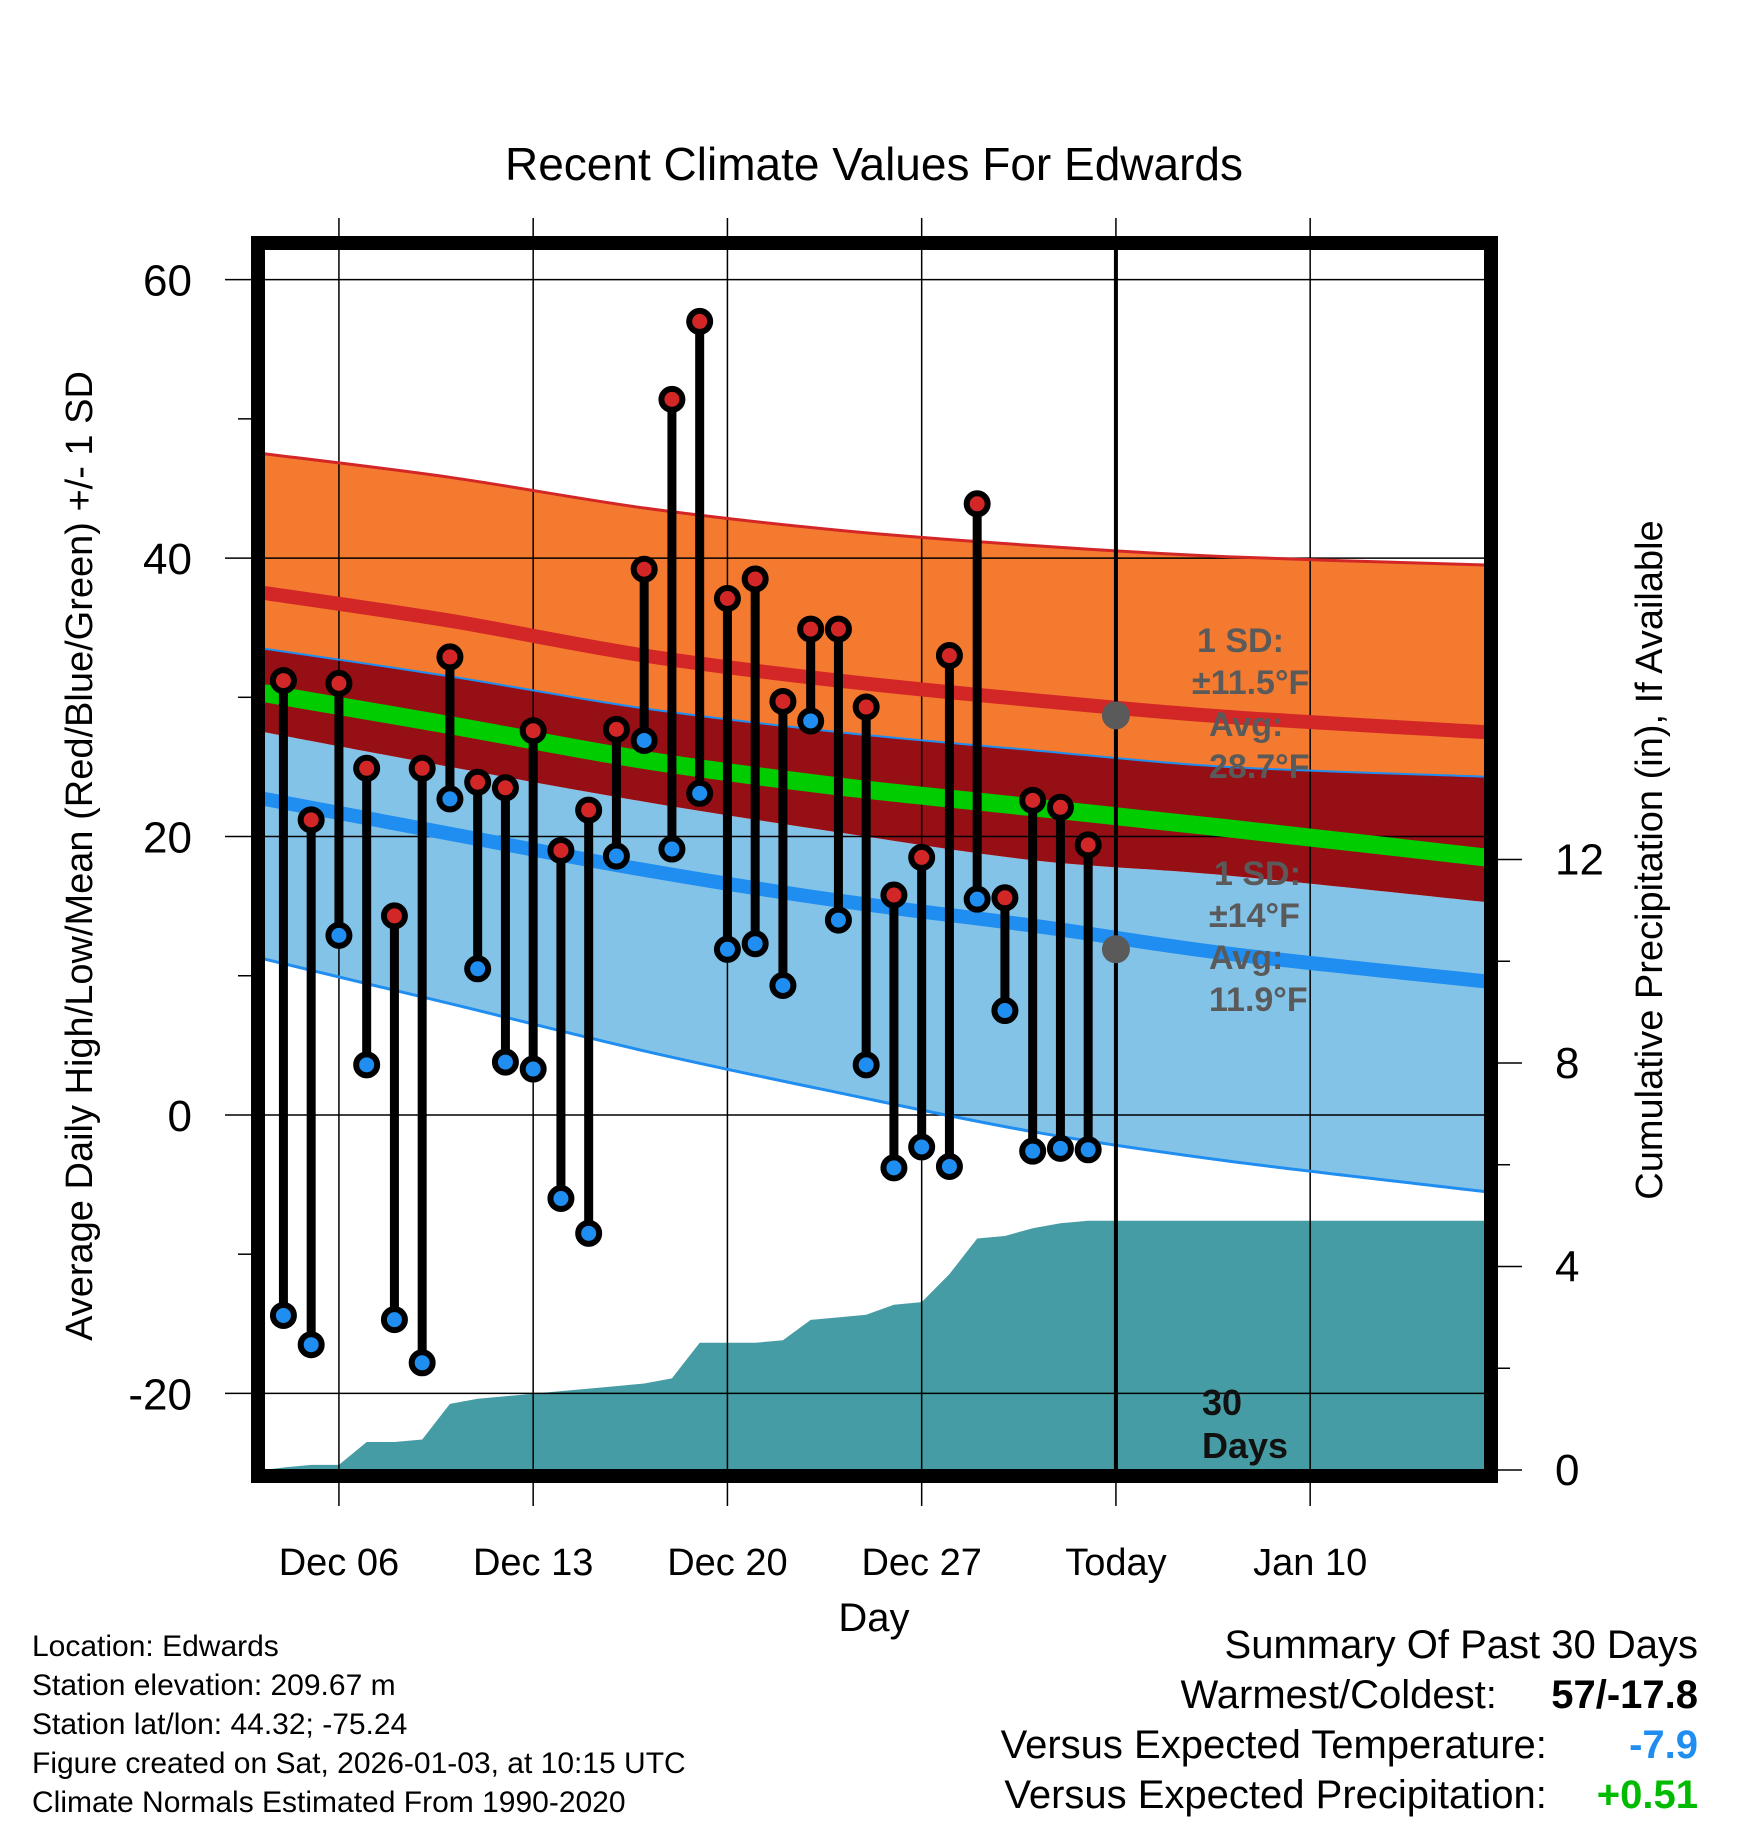  What do you see at coordinates (1310, 1563) in the screenshot?
I see `x-tick-label: Jan 10` at bounding box center [1310, 1563].